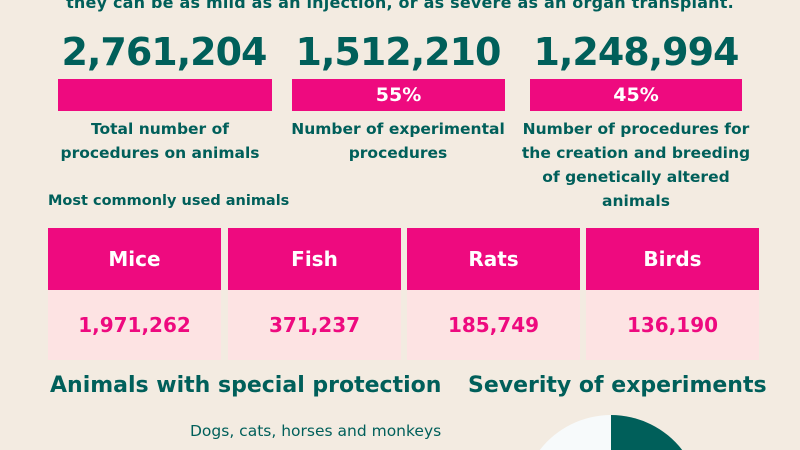 Image resolution: width=800 pixels, height=450 pixels. Describe the element at coordinates (169, 201) in the screenshot. I see `animals-title: Most commonly used animals` at that location.